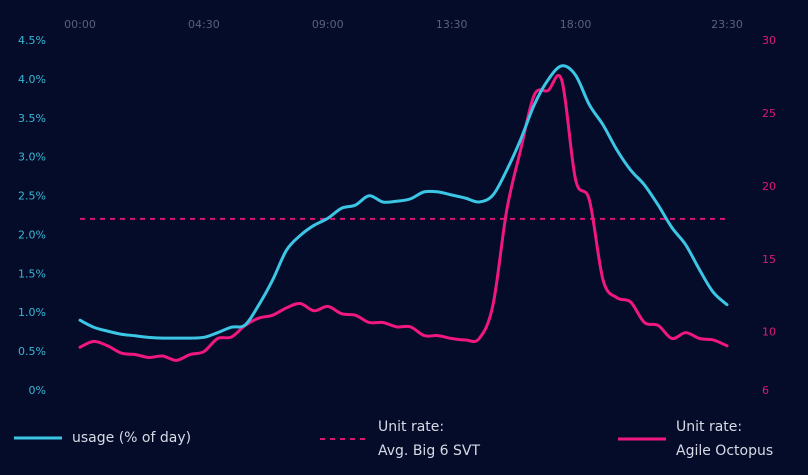 The image size is (808, 475). Describe the element at coordinates (37, 390) in the screenshot. I see `y-tick-label: 0%` at that location.